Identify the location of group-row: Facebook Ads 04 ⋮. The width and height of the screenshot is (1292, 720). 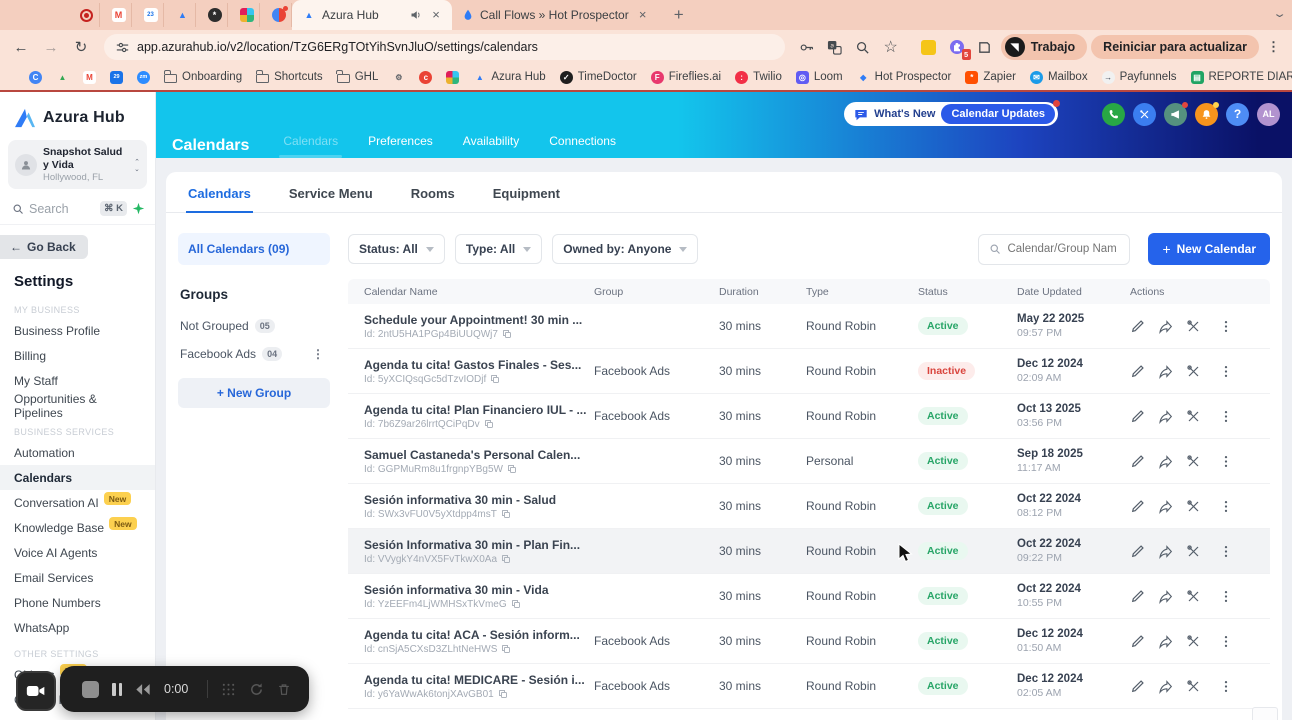
(254, 354).